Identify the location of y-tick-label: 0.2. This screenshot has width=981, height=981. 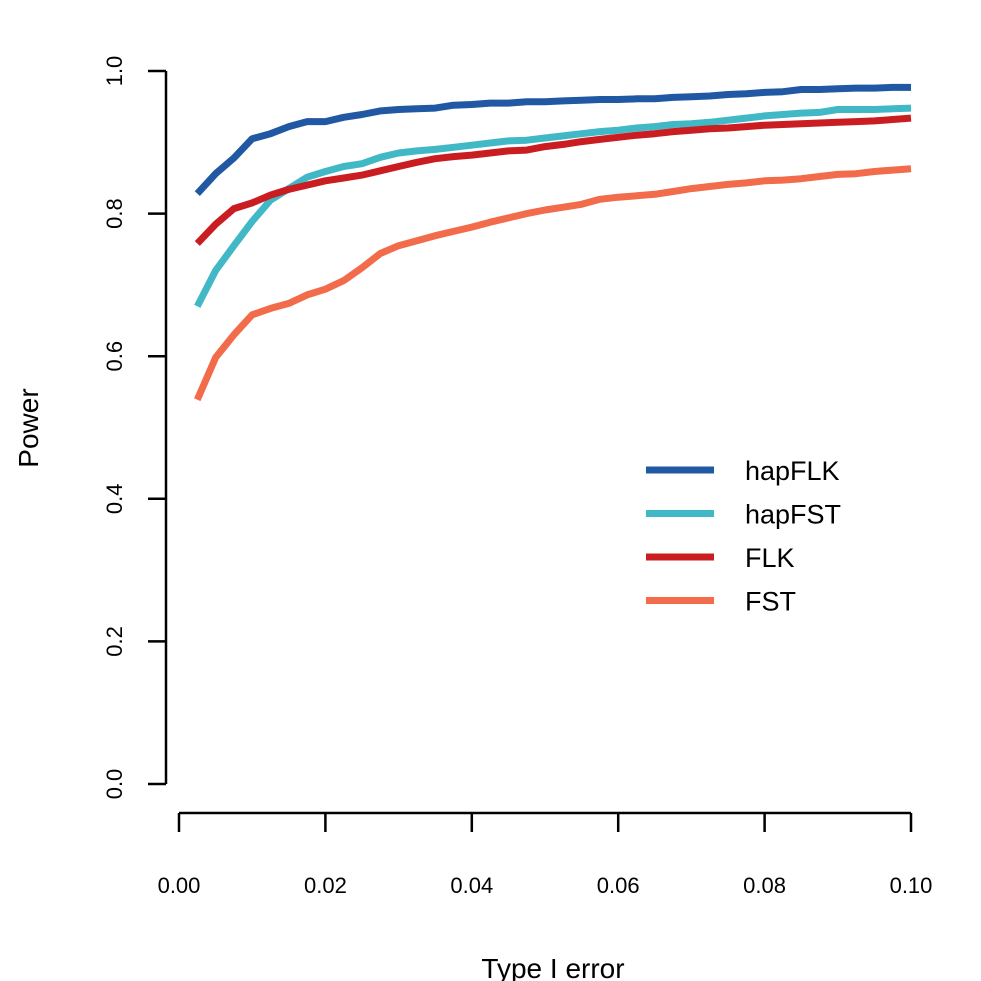
(114, 641).